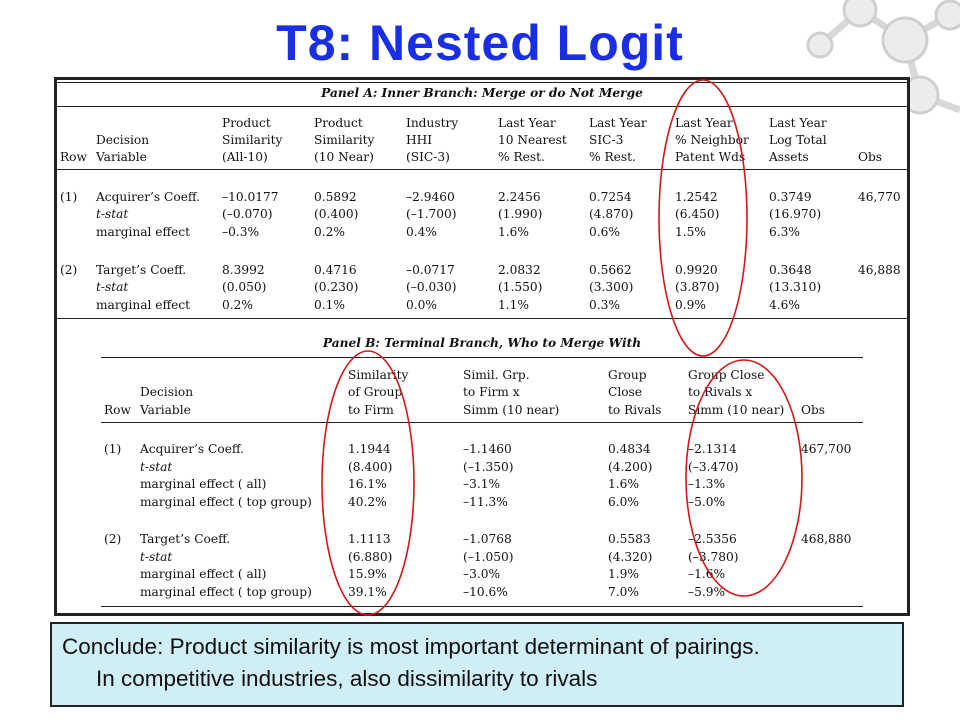 Image resolution: width=960 pixels, height=720 pixels. What do you see at coordinates (795, 287) in the screenshot?
I see `panel-a-table-cell: (13.310)` at bounding box center [795, 287].